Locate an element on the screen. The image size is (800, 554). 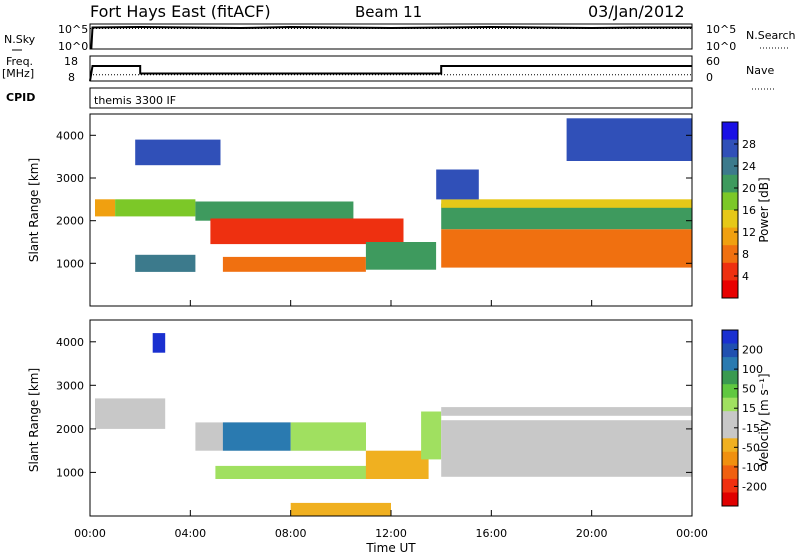
colorbar-tick-label: 8 is located at coordinates (745, 254).